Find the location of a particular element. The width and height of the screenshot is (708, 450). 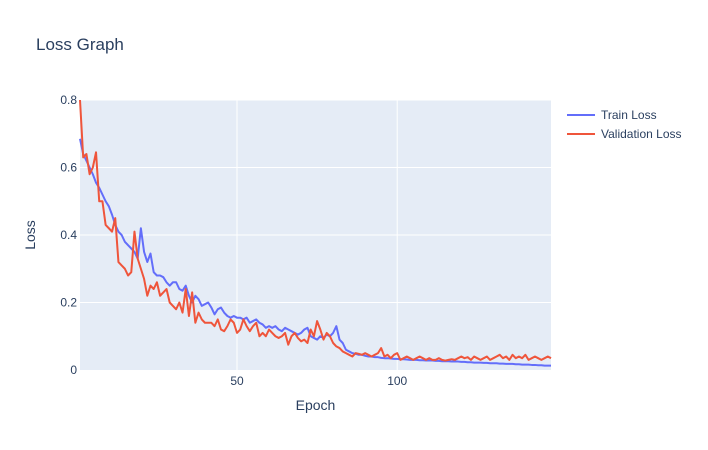

x-axis-title: Epoch is located at coordinates (316, 405).